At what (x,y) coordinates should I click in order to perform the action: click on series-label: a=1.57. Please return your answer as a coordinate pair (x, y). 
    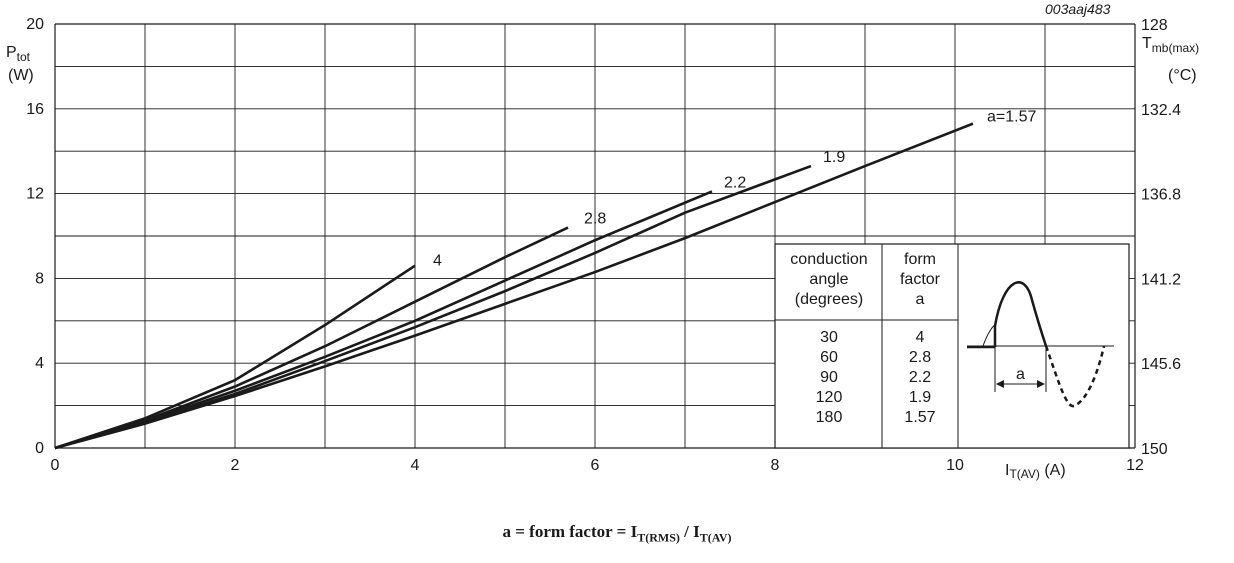
    Looking at the image, I should click on (1011, 117).